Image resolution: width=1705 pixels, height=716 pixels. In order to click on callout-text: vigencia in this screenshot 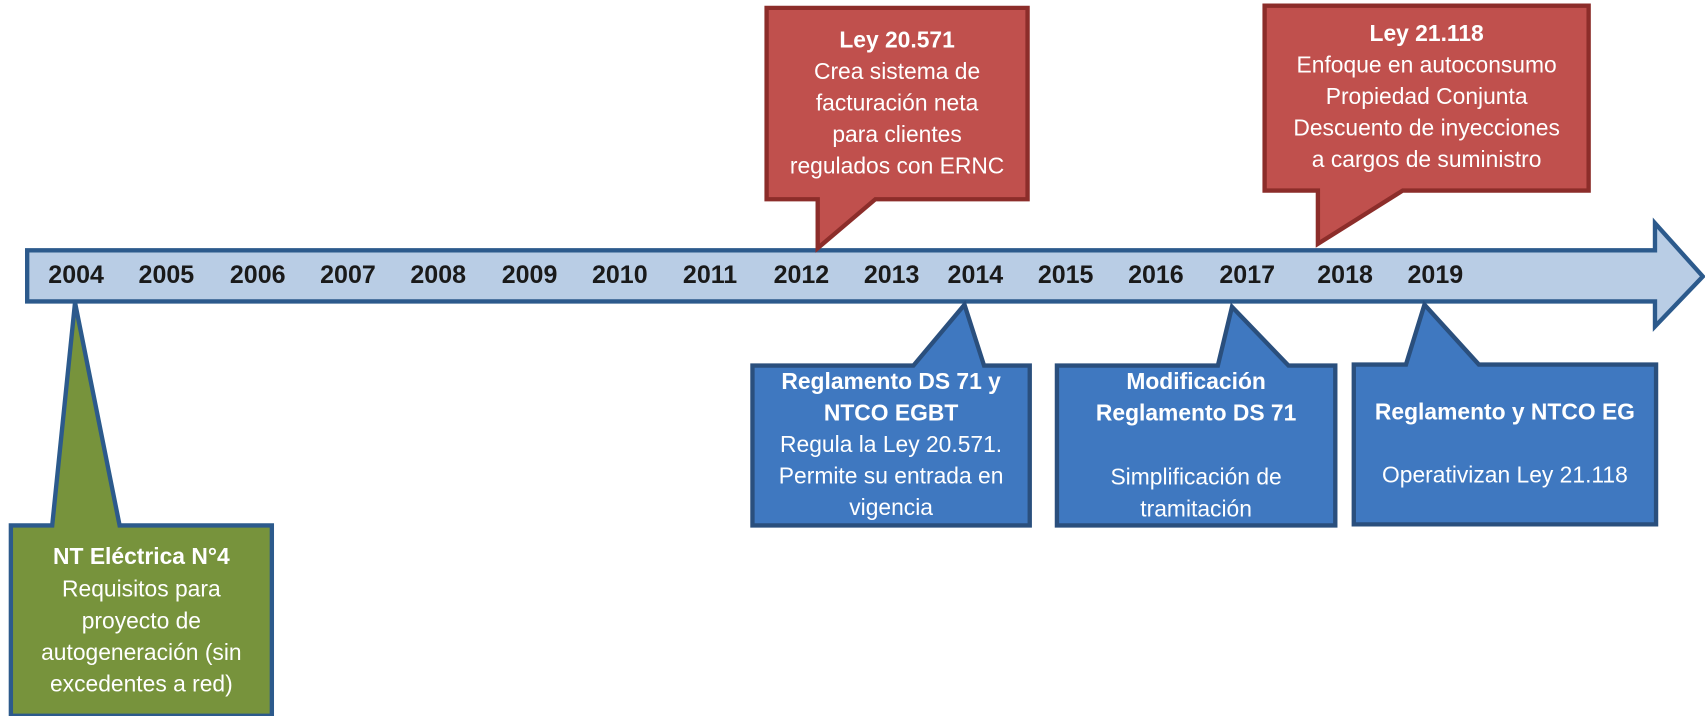, I will do `click(891, 507)`.